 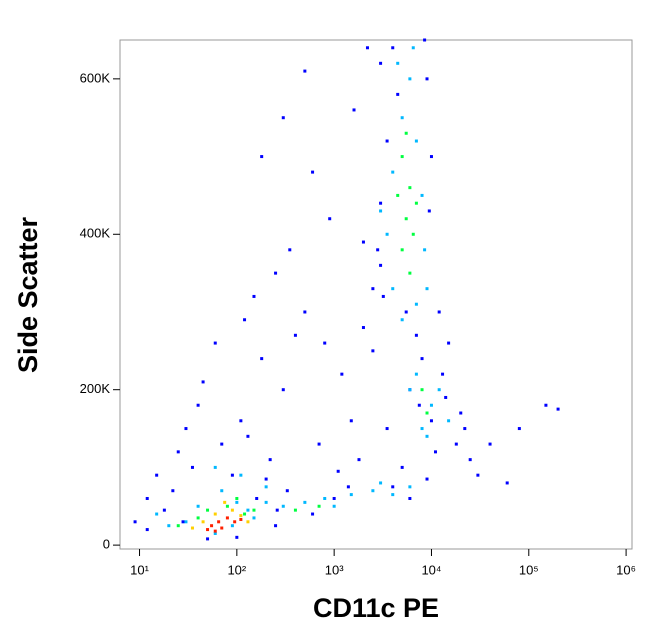 What do you see at coordinates (334, 569) in the screenshot?
I see `x-tick-label: 10³` at bounding box center [334, 569].